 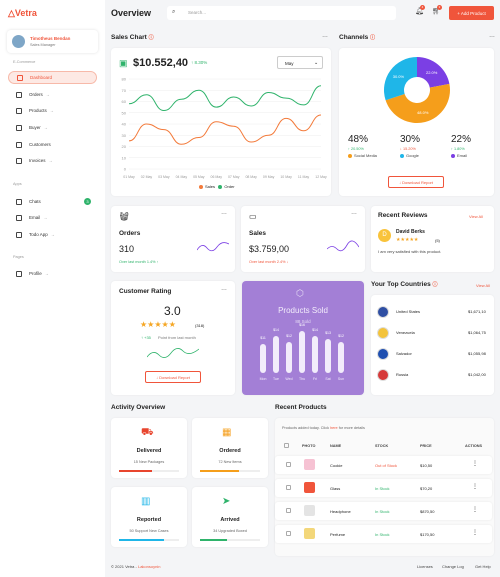 I want to click on country-row: Salvador $1,055,98, so click(x=432, y=354).